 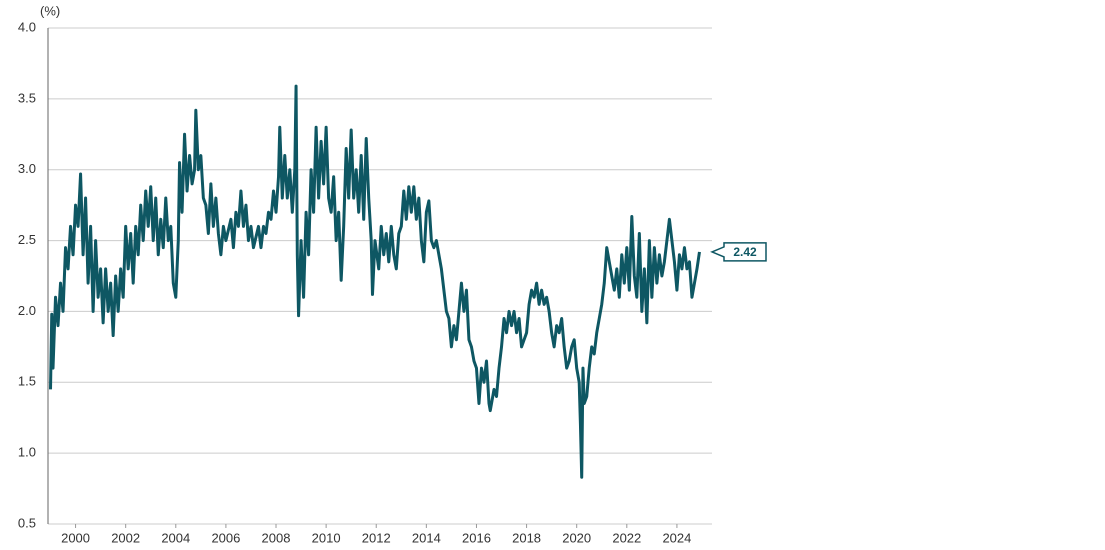 I want to click on x-tick-label: 2010, so click(x=326, y=537).